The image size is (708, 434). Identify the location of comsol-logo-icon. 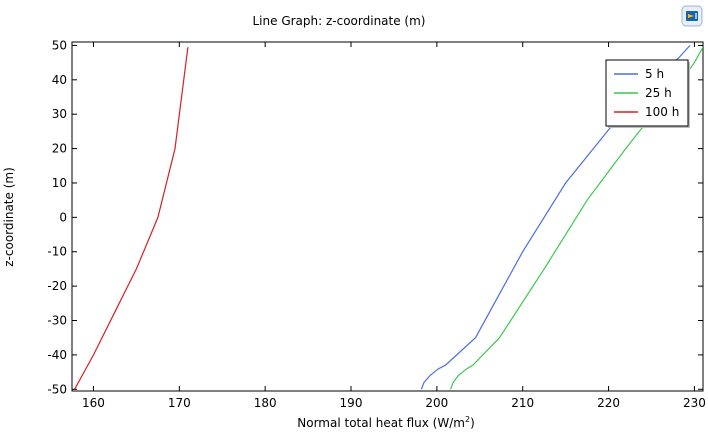
(692, 16).